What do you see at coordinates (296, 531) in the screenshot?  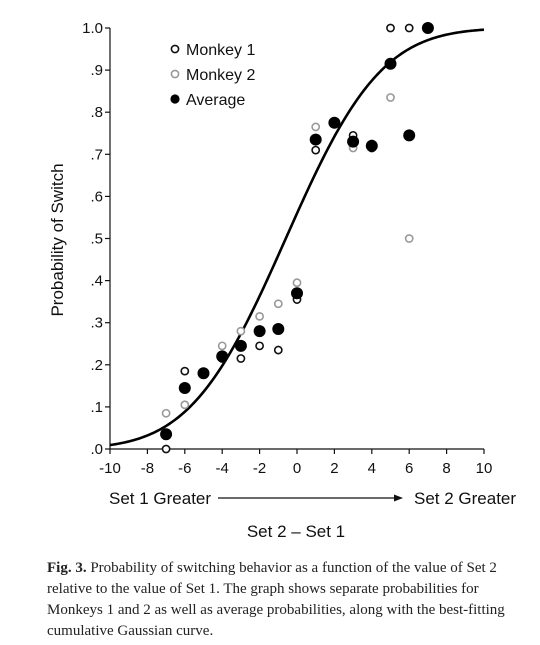 I see `x-axis-title: Set 2 – Set 1` at bounding box center [296, 531].